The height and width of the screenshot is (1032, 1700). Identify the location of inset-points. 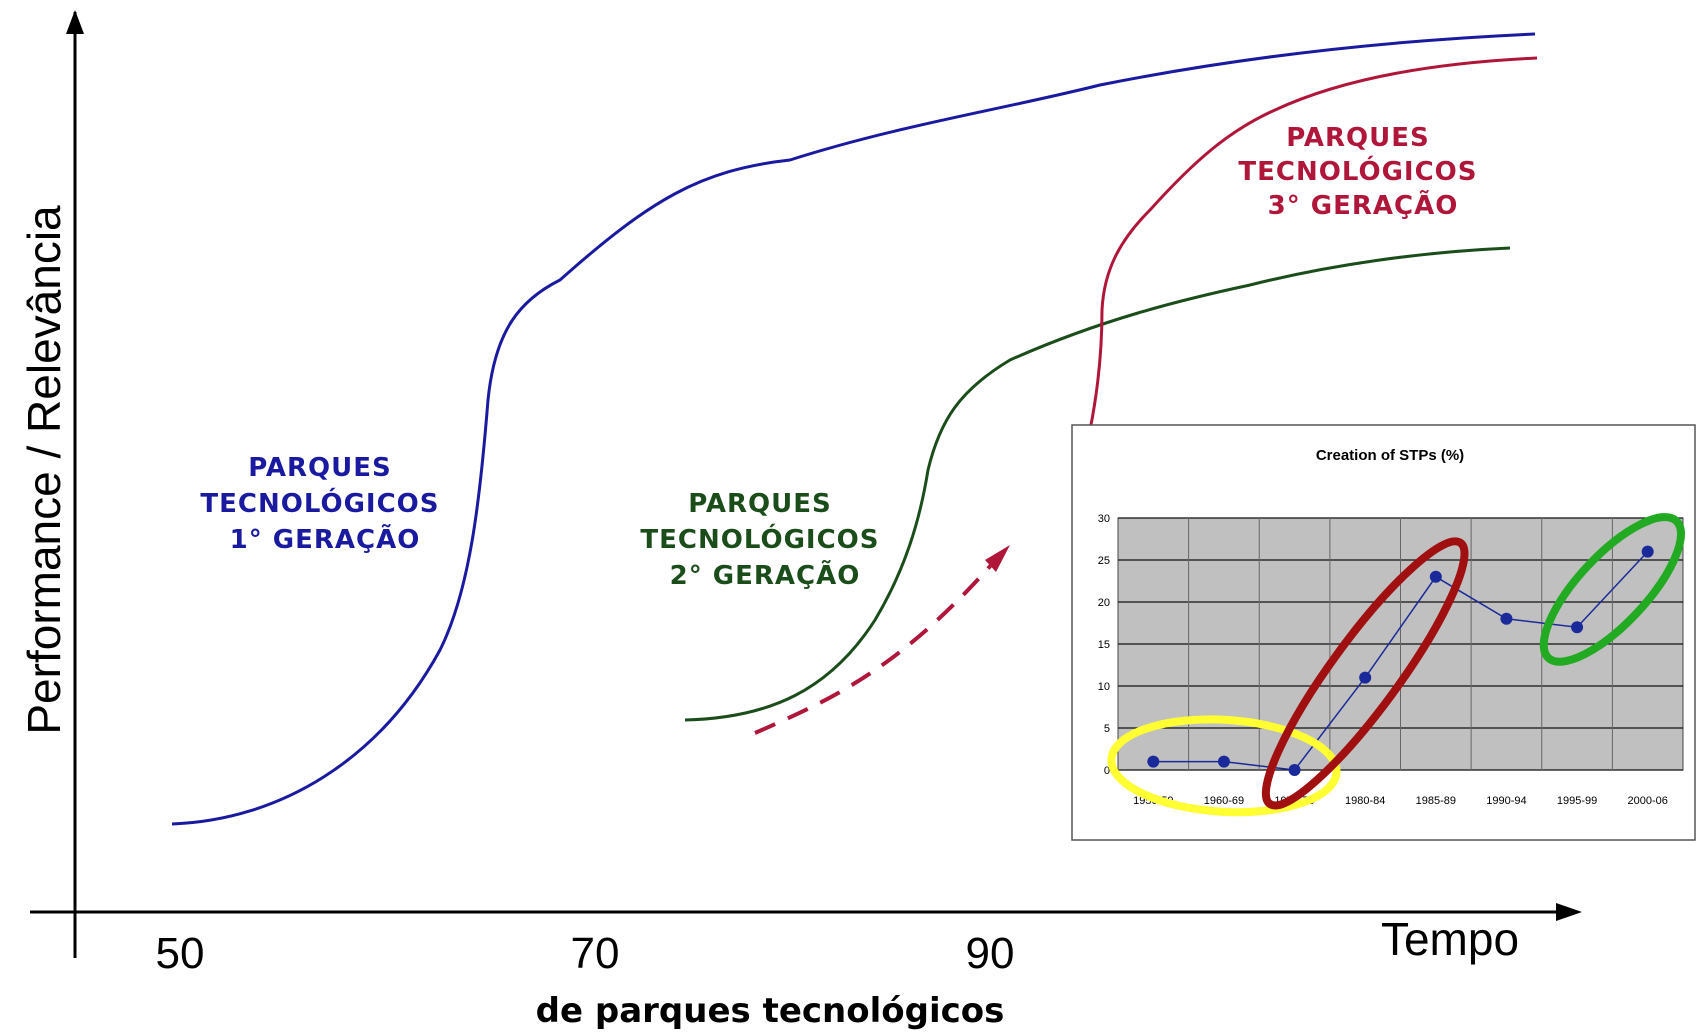
(1400, 660).